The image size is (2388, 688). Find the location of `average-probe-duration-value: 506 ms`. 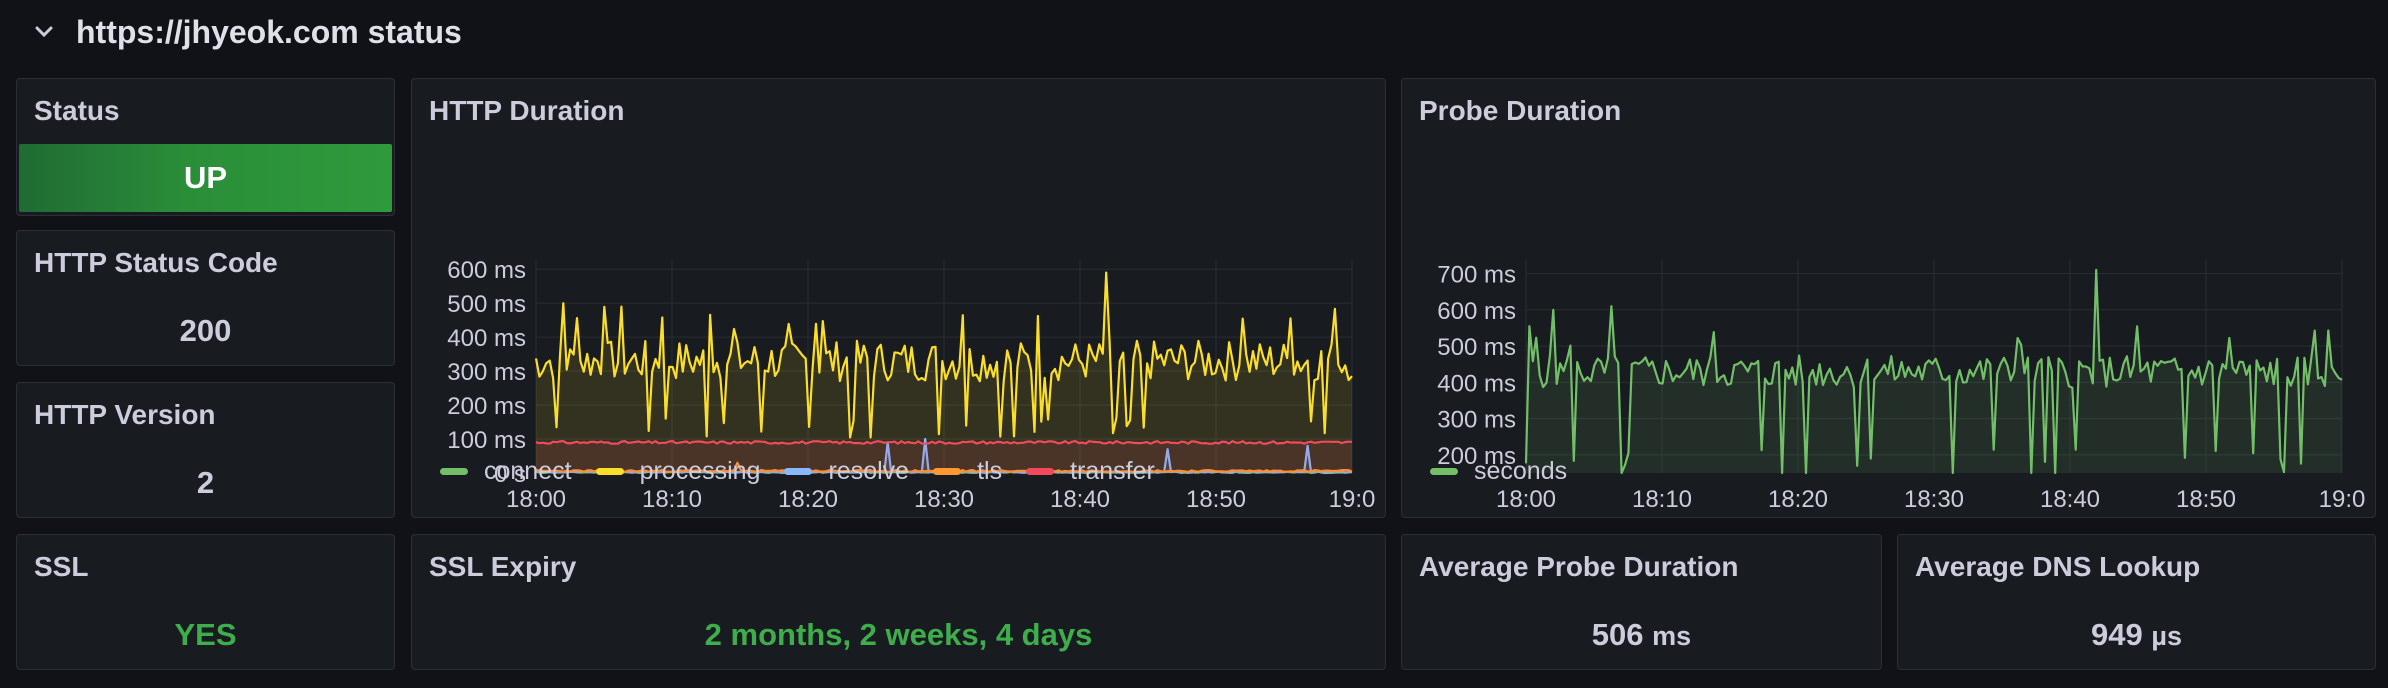

average-probe-duration-value: 506 ms is located at coordinates (1641, 635).